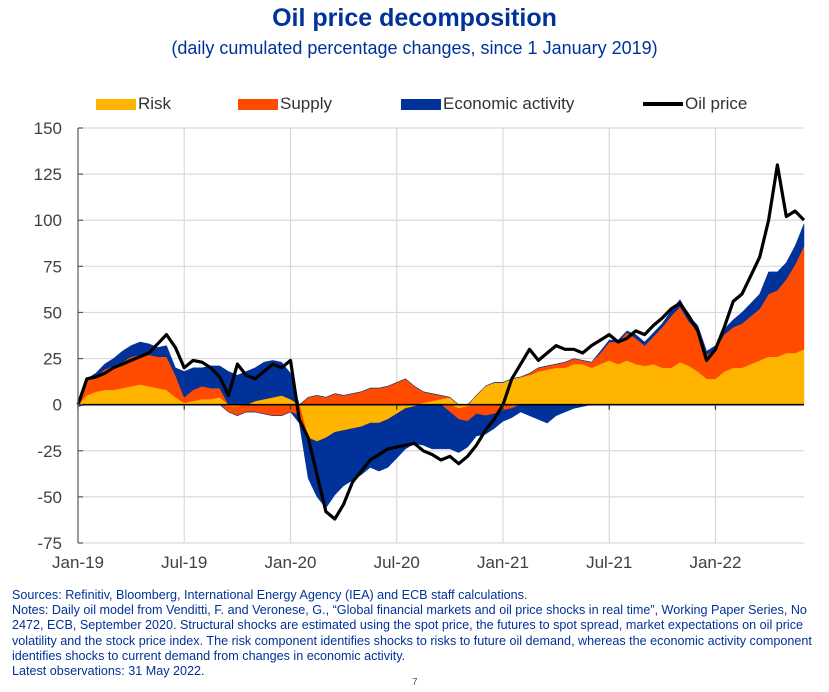  What do you see at coordinates (440, 456) in the screenshot?
I see `area-economic-activity-negative` at bounding box center [440, 456].